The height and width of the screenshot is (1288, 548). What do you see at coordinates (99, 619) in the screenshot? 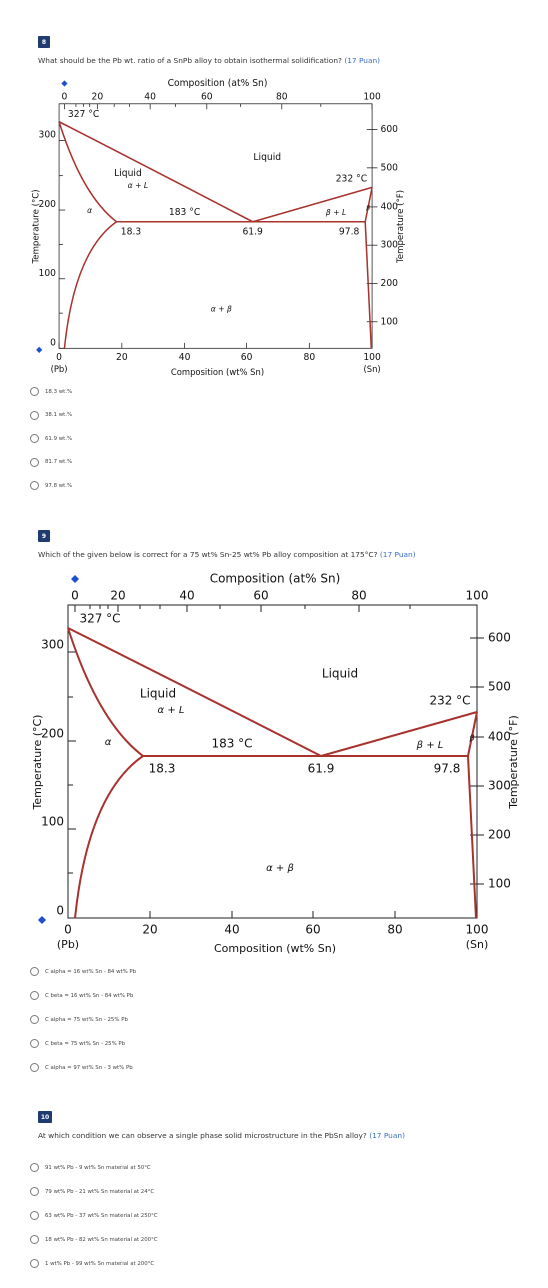
I see `diagram-label: 327 °C` at bounding box center [99, 619].